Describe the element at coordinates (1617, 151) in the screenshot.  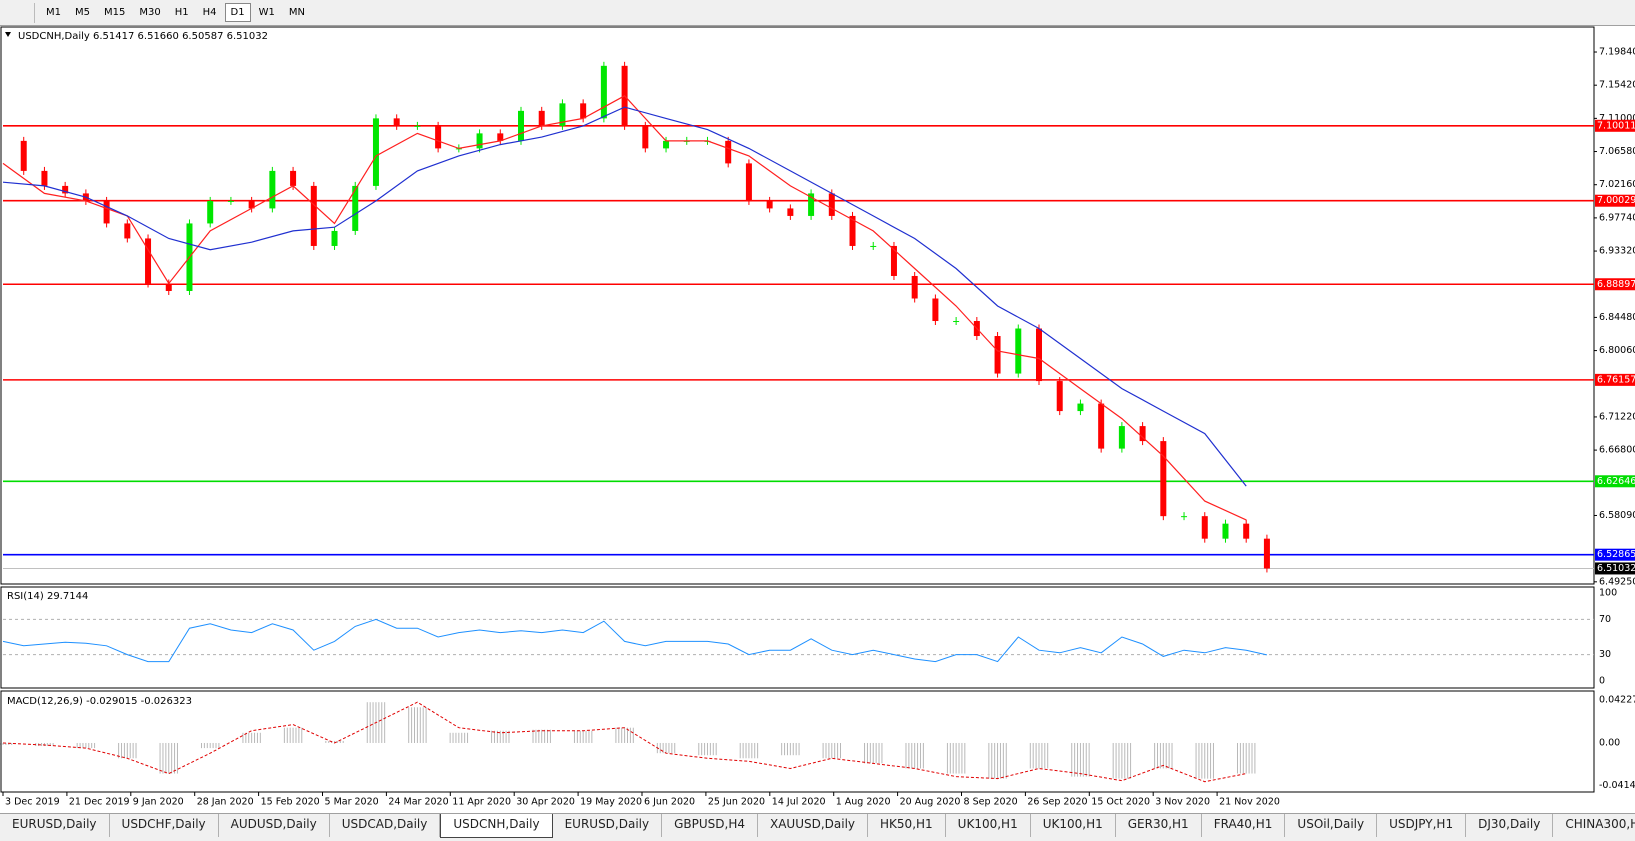
I see `y-tick-label: 7.06580` at that location.